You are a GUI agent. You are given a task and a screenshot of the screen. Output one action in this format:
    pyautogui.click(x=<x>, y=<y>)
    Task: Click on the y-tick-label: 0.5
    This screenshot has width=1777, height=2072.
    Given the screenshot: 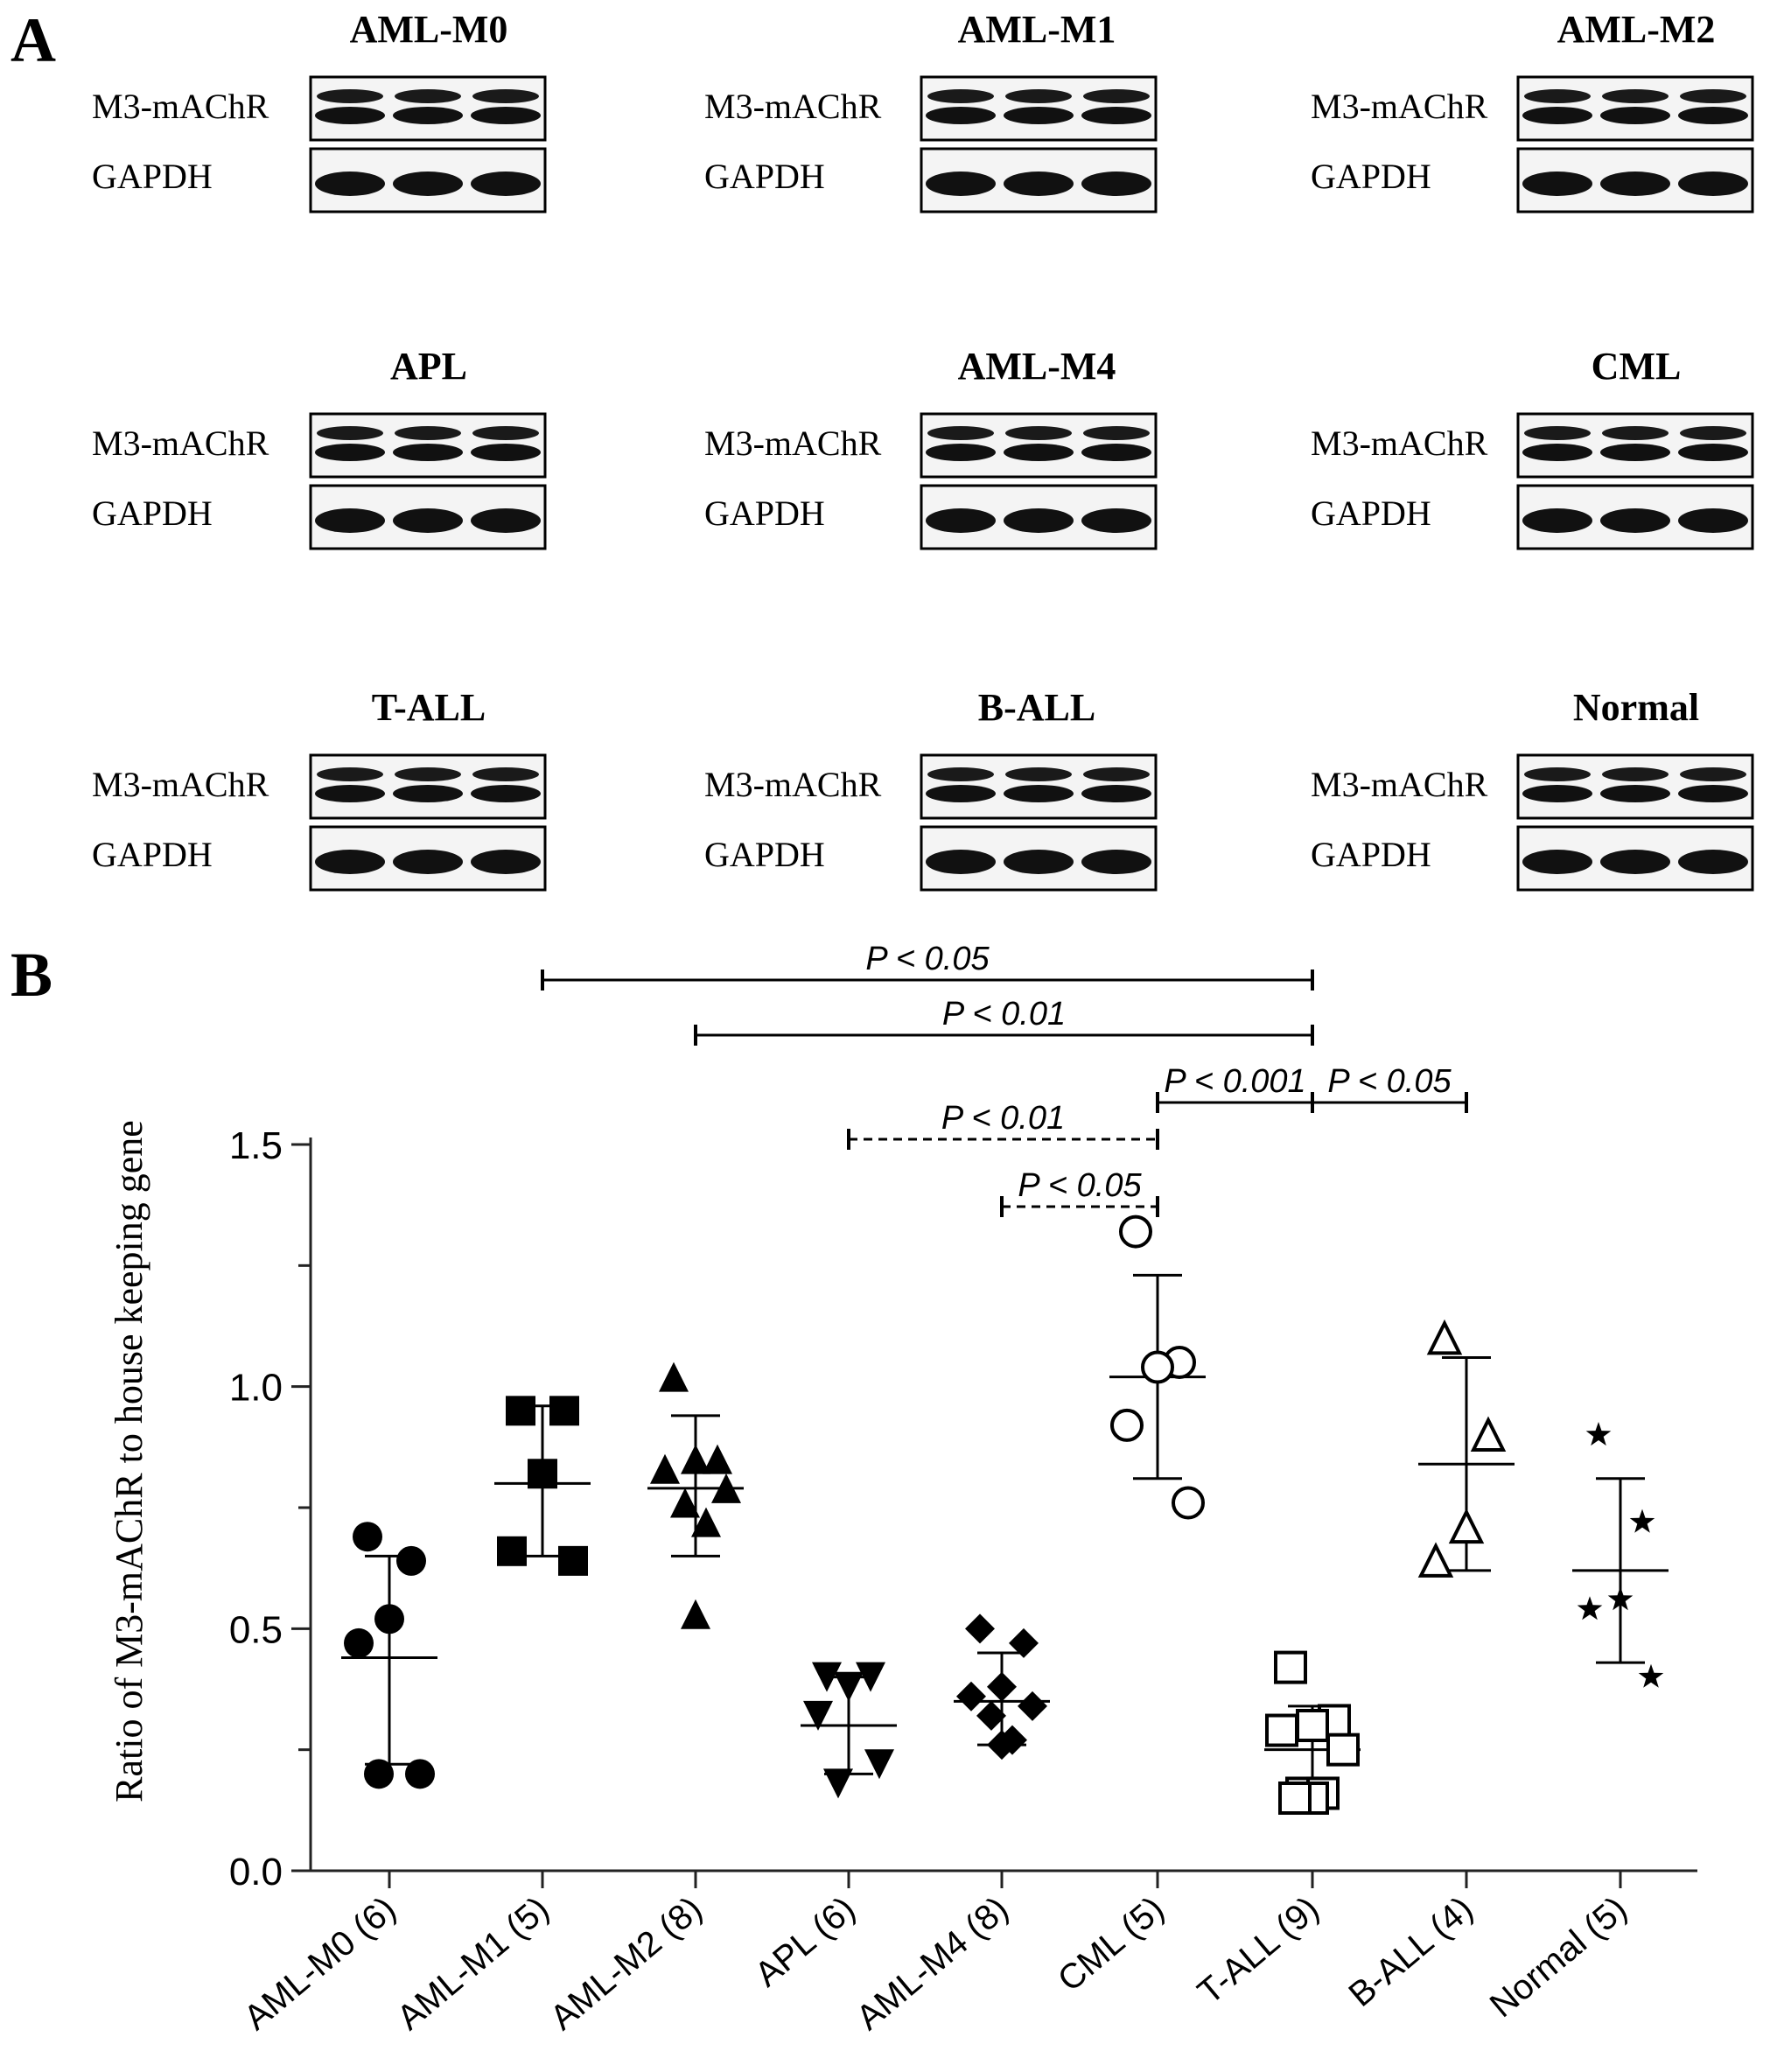 What is the action you would take?
    pyautogui.click(x=256, y=1629)
    